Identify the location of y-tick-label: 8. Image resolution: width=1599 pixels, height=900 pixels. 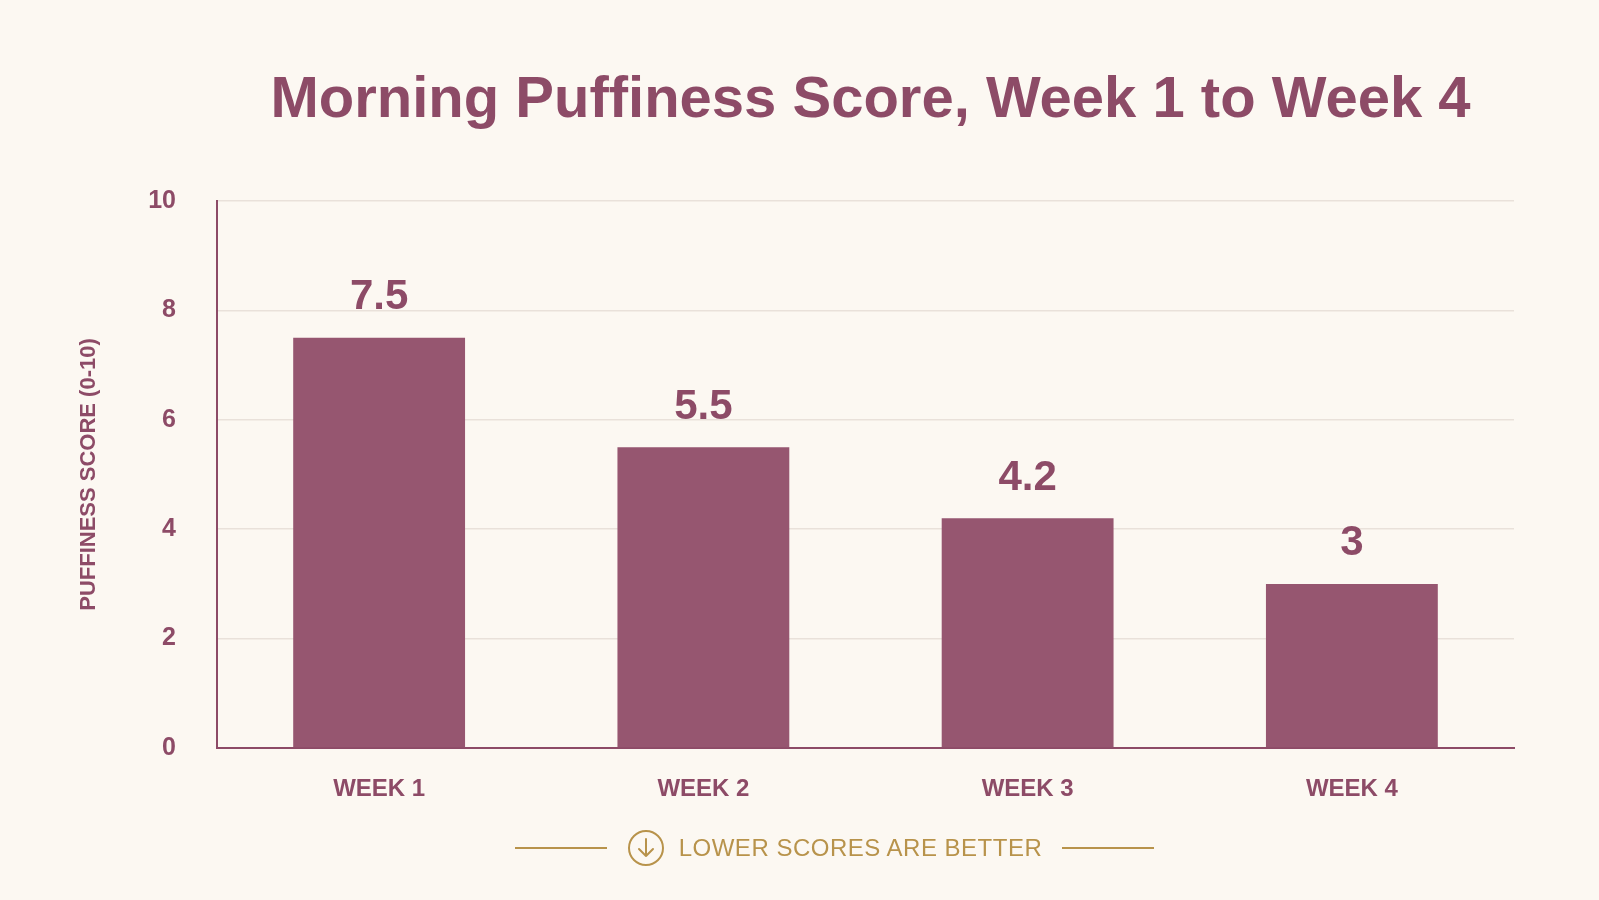
(169, 308).